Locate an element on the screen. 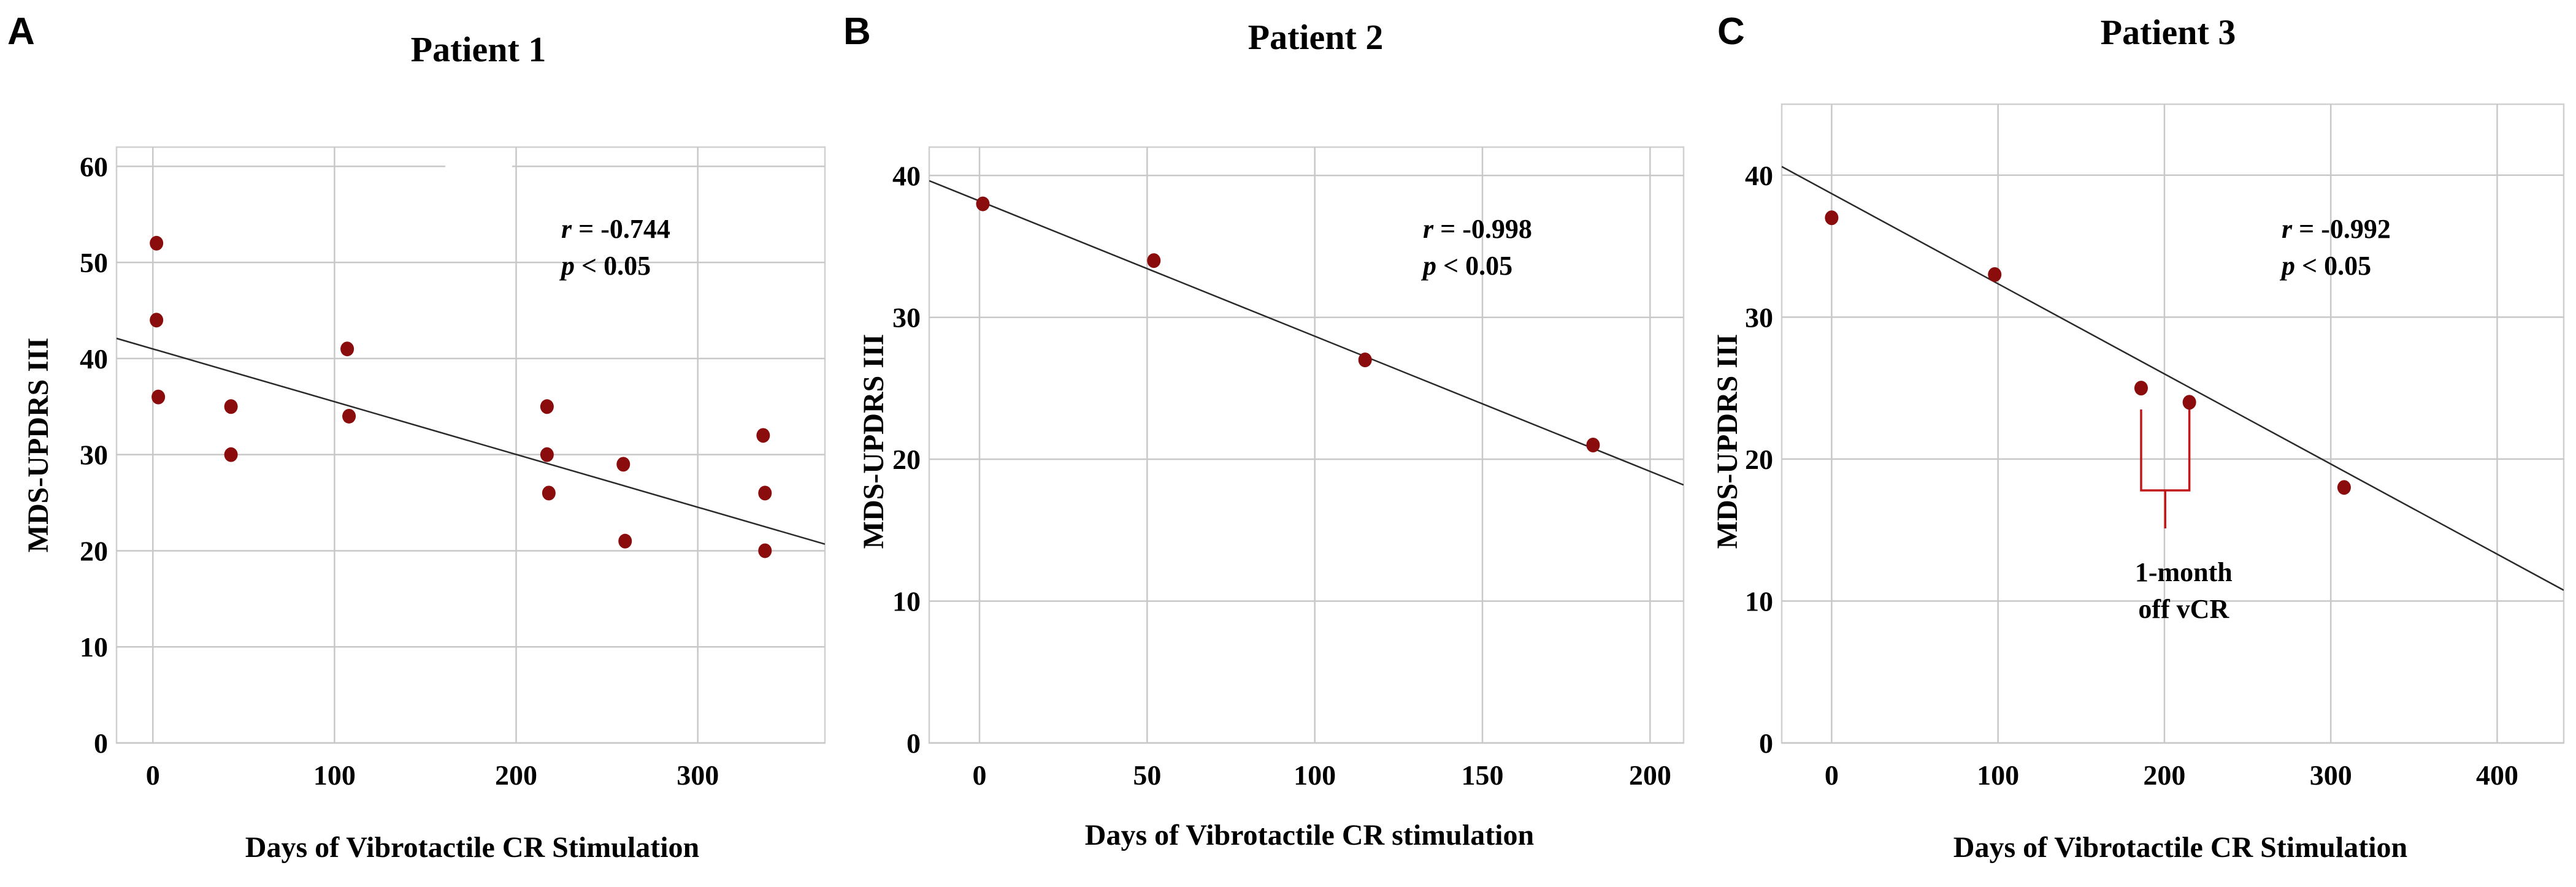 Image resolution: width=2576 pixels, height=887 pixels. x-axis-label: Days of Vibrotactile CR stimulation is located at coordinates (1309, 835).